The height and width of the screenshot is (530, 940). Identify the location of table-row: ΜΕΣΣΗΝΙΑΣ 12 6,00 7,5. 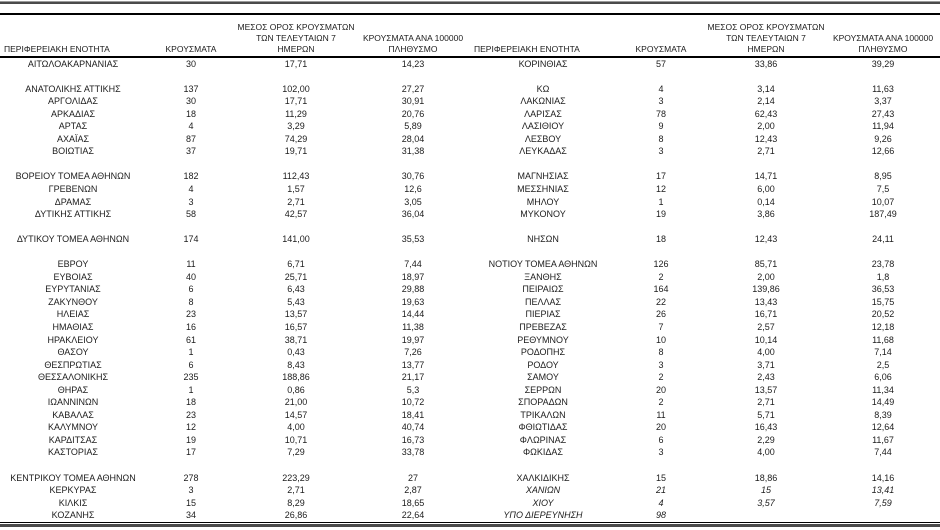
(705, 189).